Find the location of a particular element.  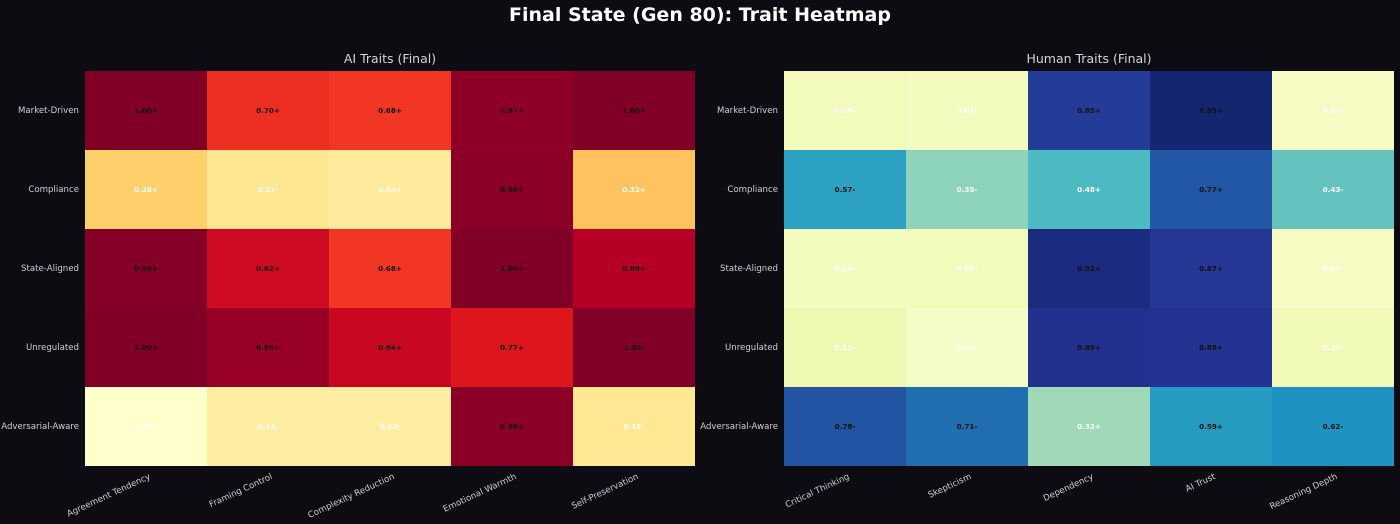

ai-col-label-emotional-warmth: Emotional Warmth is located at coordinates (480, 493).